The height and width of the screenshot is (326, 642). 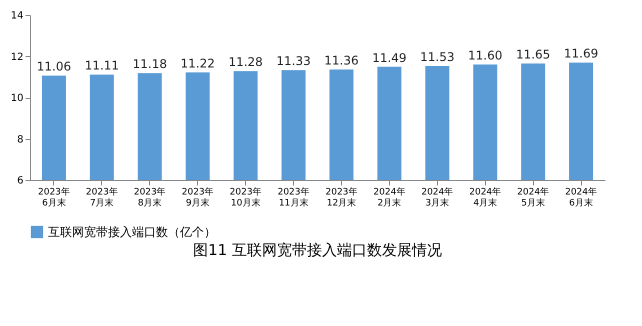 I want to click on x-tick-label: 2024年2月末, so click(x=389, y=197).